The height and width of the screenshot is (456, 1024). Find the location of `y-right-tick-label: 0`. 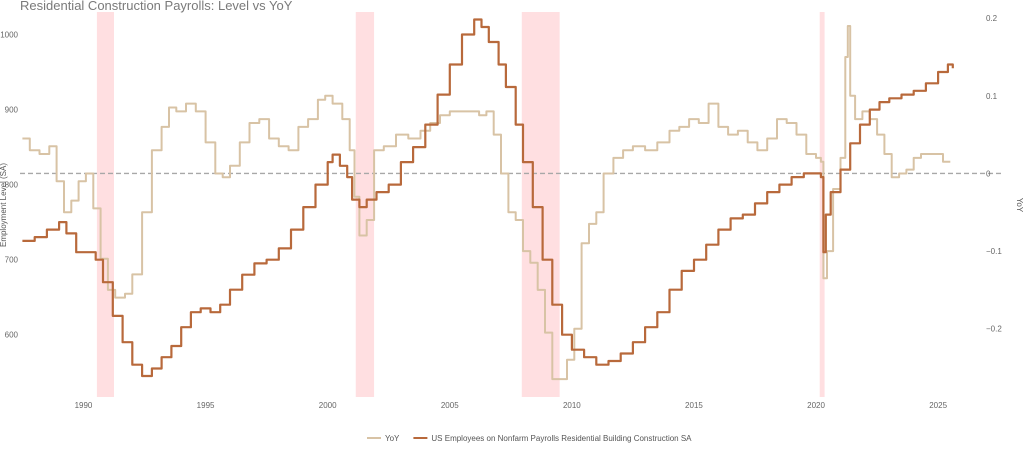

y-right-tick-label: 0 is located at coordinates (988, 173).